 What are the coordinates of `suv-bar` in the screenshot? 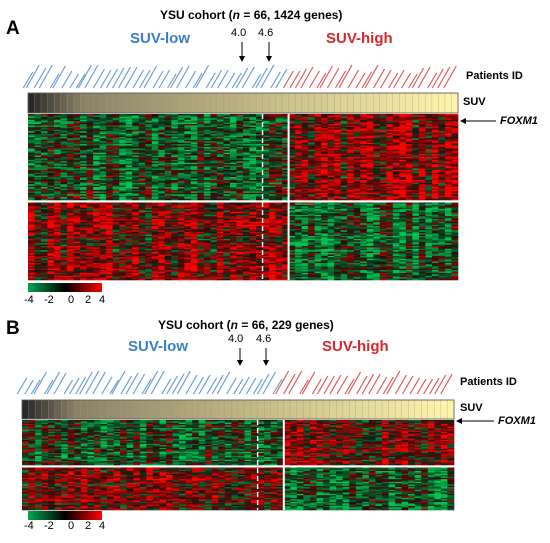 It's located at (243, 103).